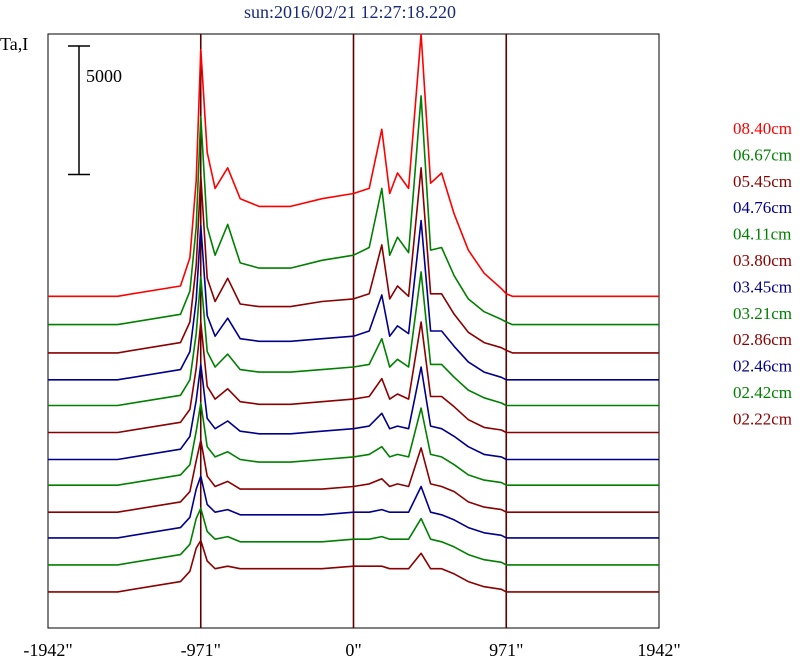 The height and width of the screenshot is (662, 807). I want to click on legend-entry: 04.11cm, so click(762, 234).